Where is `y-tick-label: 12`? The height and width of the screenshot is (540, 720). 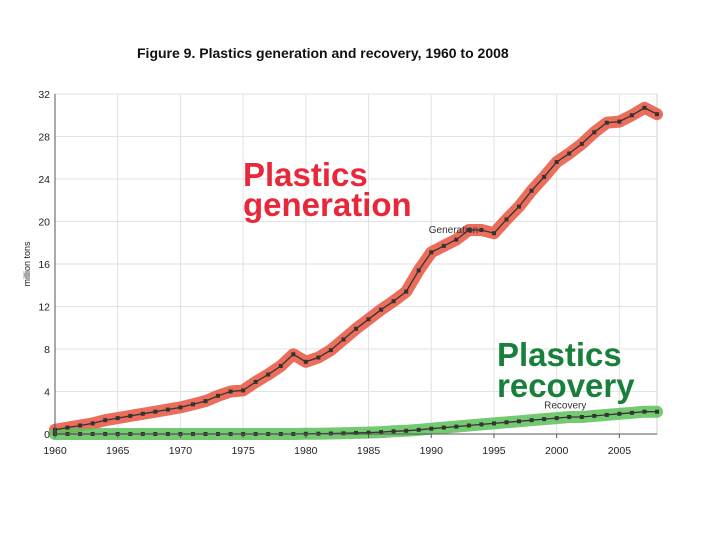
y-tick-label: 12 is located at coordinates (44, 308).